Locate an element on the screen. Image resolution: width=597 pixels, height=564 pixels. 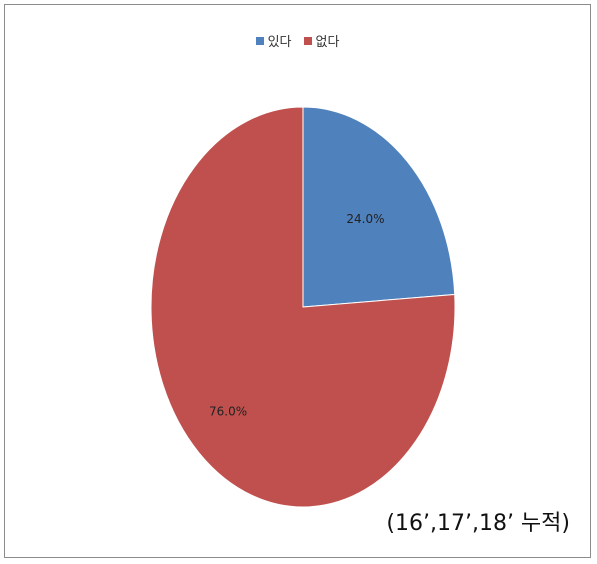
legend-swatch-yes is located at coordinates (259, 40).